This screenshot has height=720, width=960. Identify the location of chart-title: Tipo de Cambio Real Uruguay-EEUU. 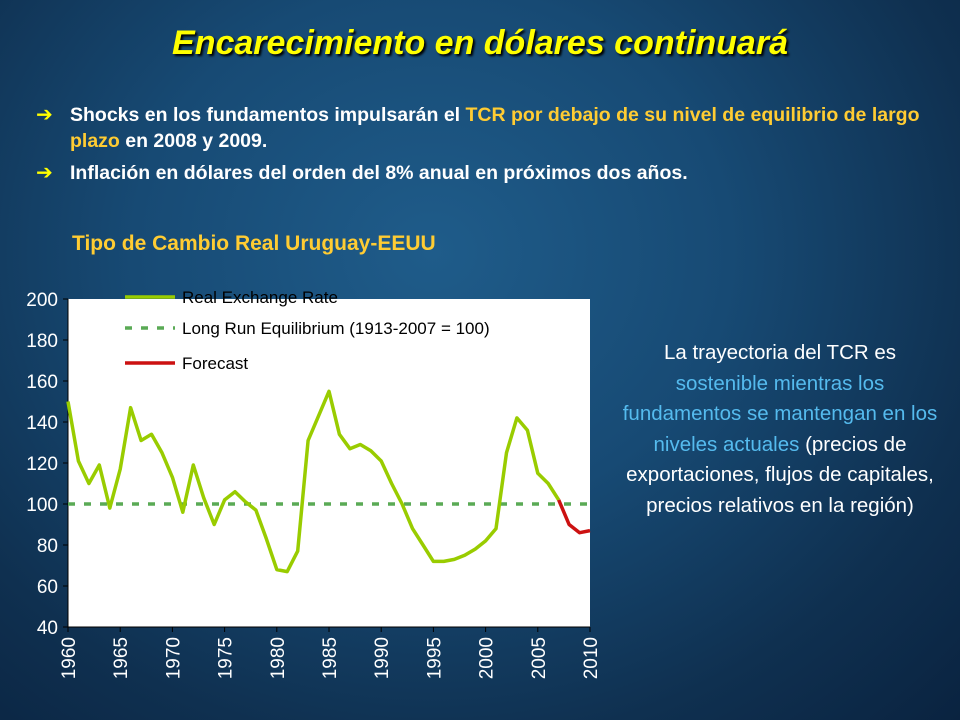
(254, 243).